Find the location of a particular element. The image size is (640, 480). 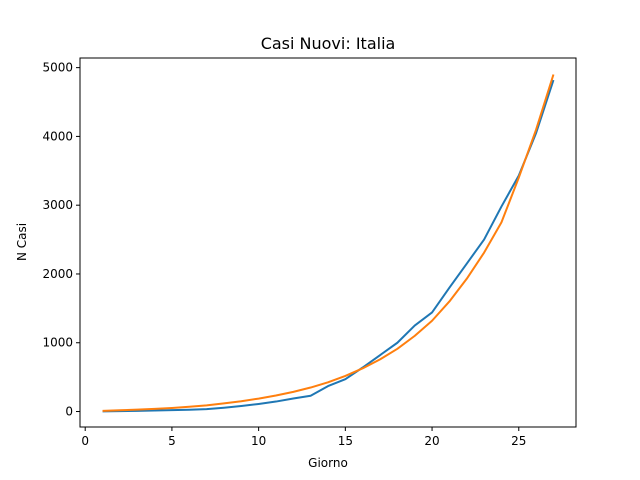

x-tick-label: 0 is located at coordinates (85, 441).